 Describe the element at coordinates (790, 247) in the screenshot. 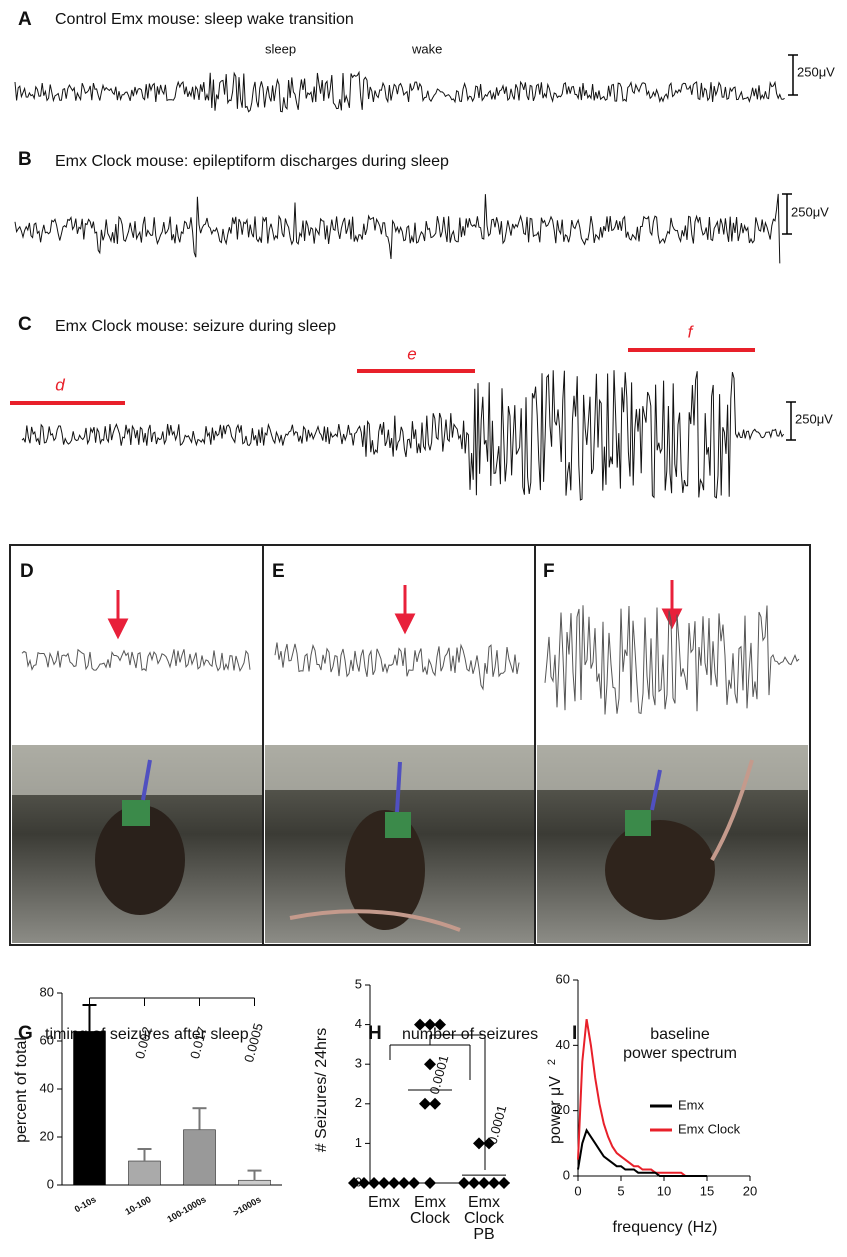

I see `scale-bars` at that location.